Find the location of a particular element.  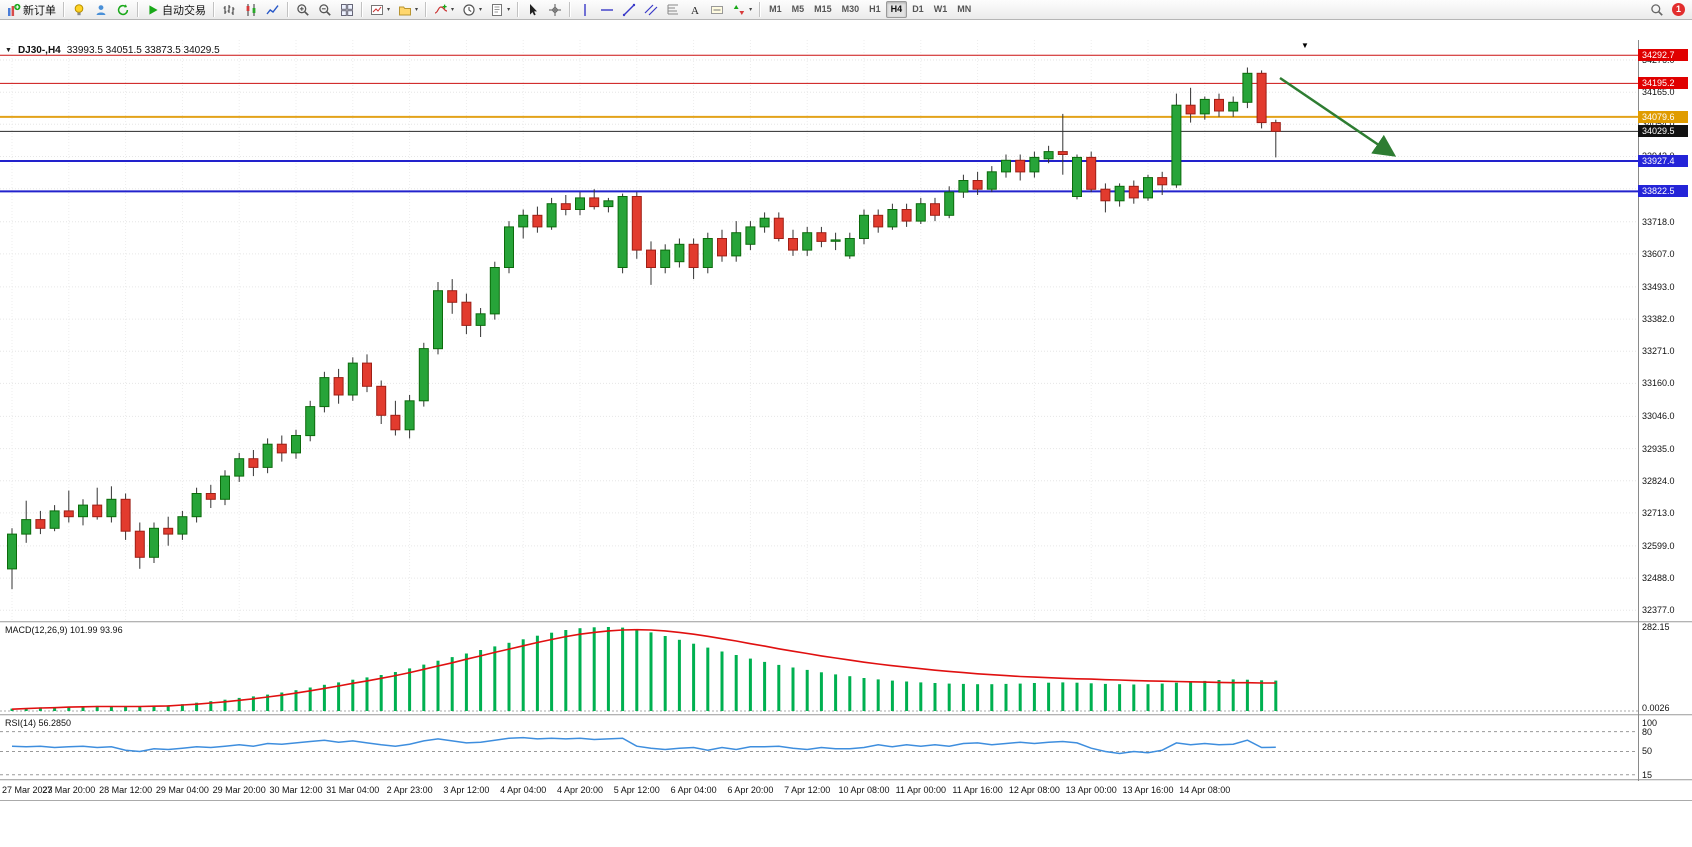

new-order-button: 新订单 is located at coordinates (31, 9).